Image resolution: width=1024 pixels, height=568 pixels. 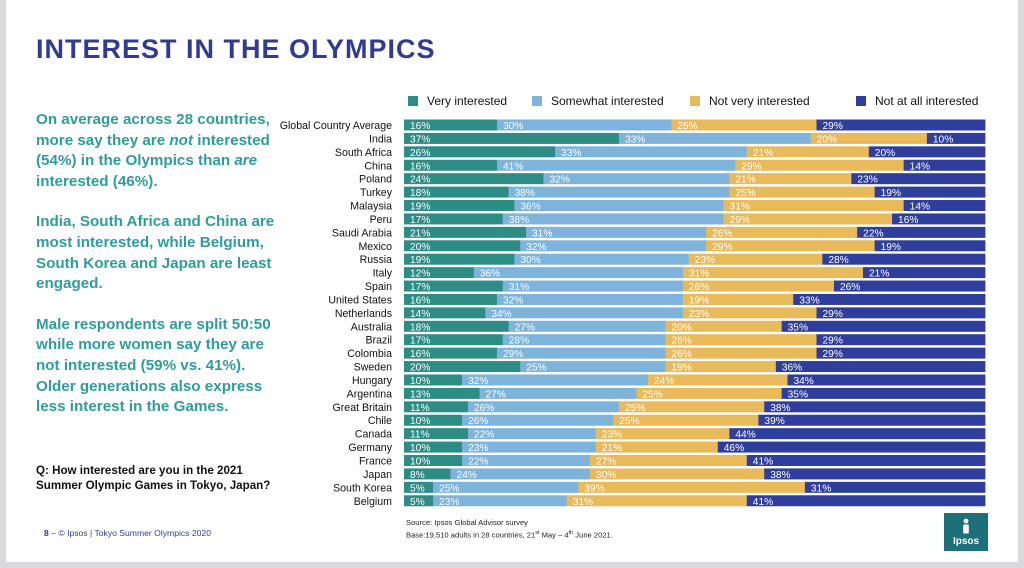 What do you see at coordinates (413, 101) in the screenshot?
I see `legend-swatch` at bounding box center [413, 101].